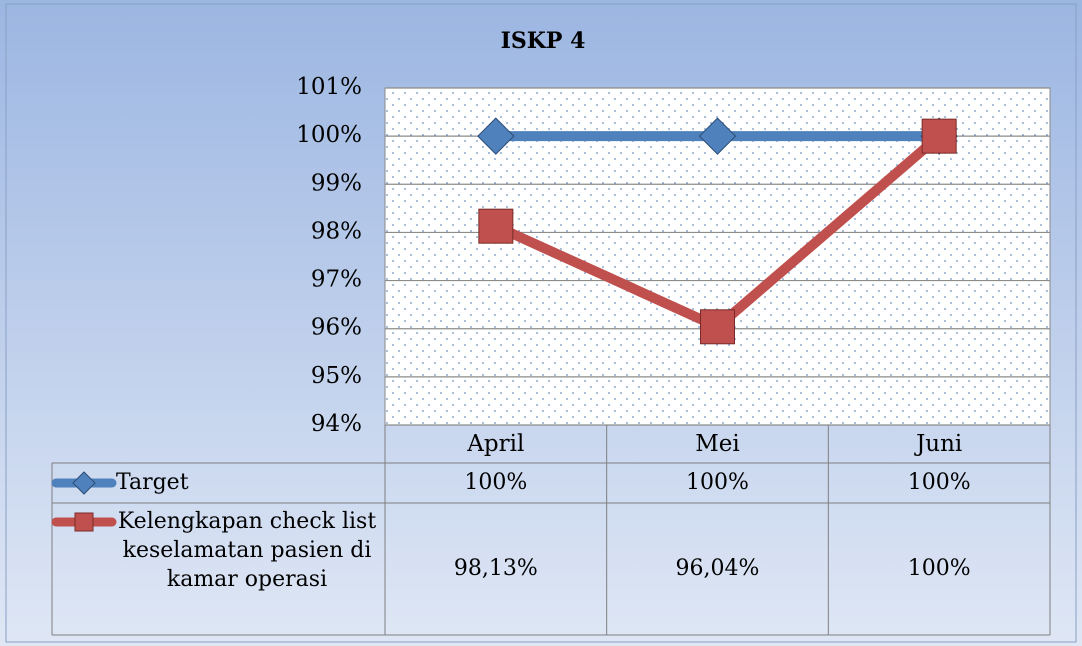 This screenshot has width=1082, height=646. Describe the element at coordinates (329, 87) in the screenshot. I see `y-tick-label: 101%` at that location.